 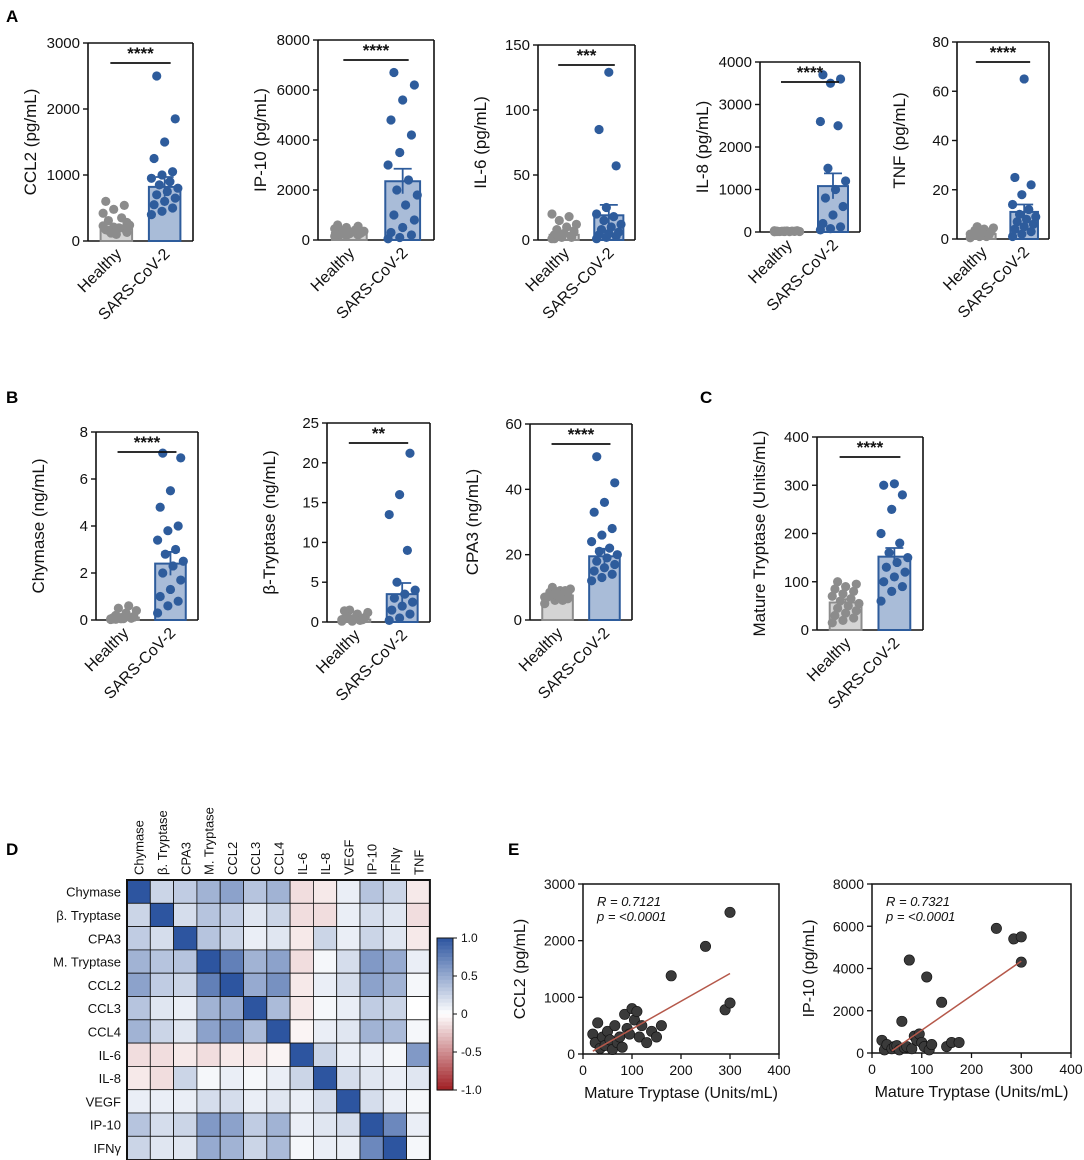 I want to click on x-axis-label: Mature Tryptase (Units/mL), so click(x=972, y=1092).